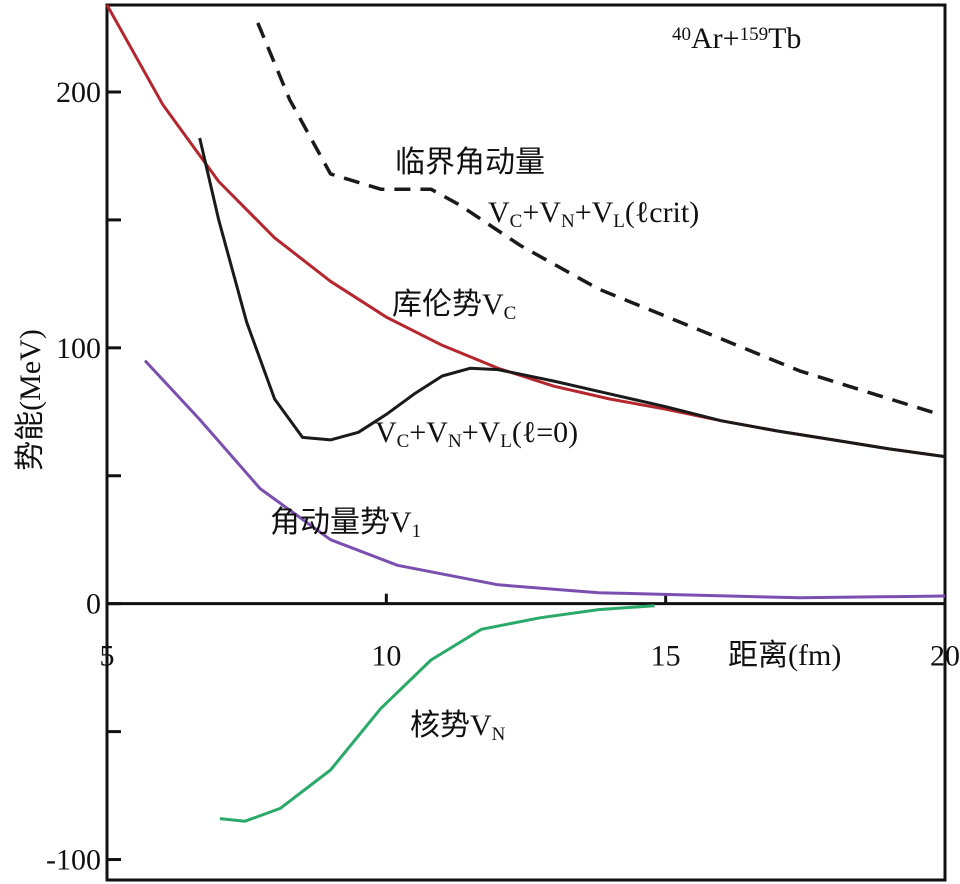 This screenshot has height=884, width=960. Describe the element at coordinates (945, 656) in the screenshot. I see `x-tick-label: 20` at that location.